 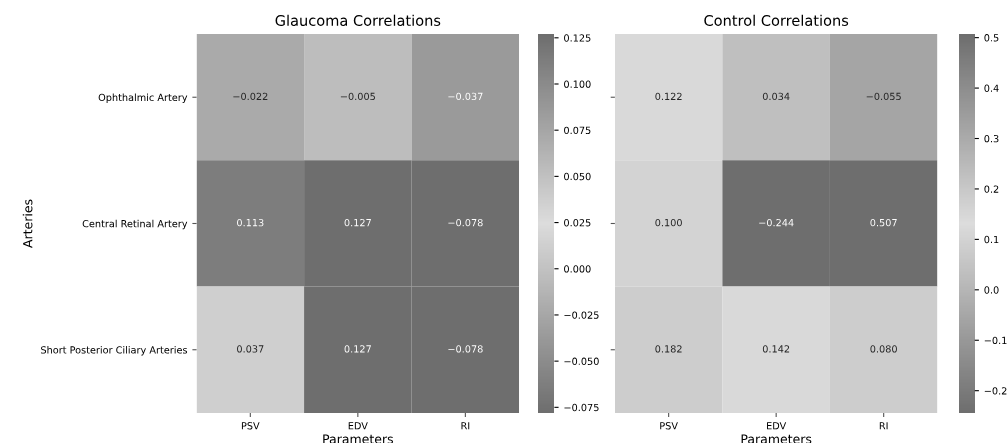 I want to click on data-label: 0.037, so click(x=250, y=349).